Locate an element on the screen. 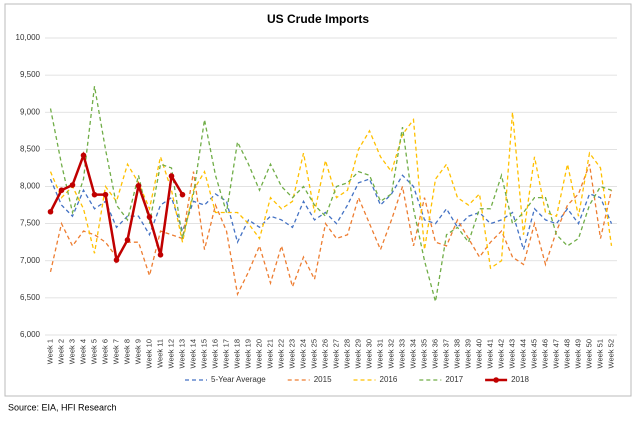  legend-label: 2017 is located at coordinates (454, 379).